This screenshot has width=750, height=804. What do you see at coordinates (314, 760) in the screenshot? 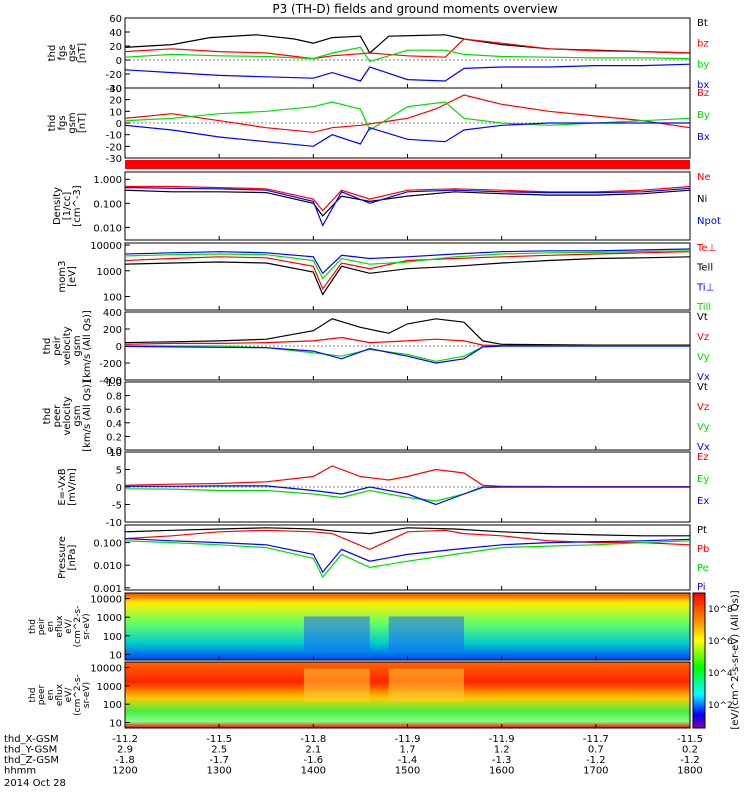
I see `x-tick-label: -1.6` at bounding box center [314, 760].